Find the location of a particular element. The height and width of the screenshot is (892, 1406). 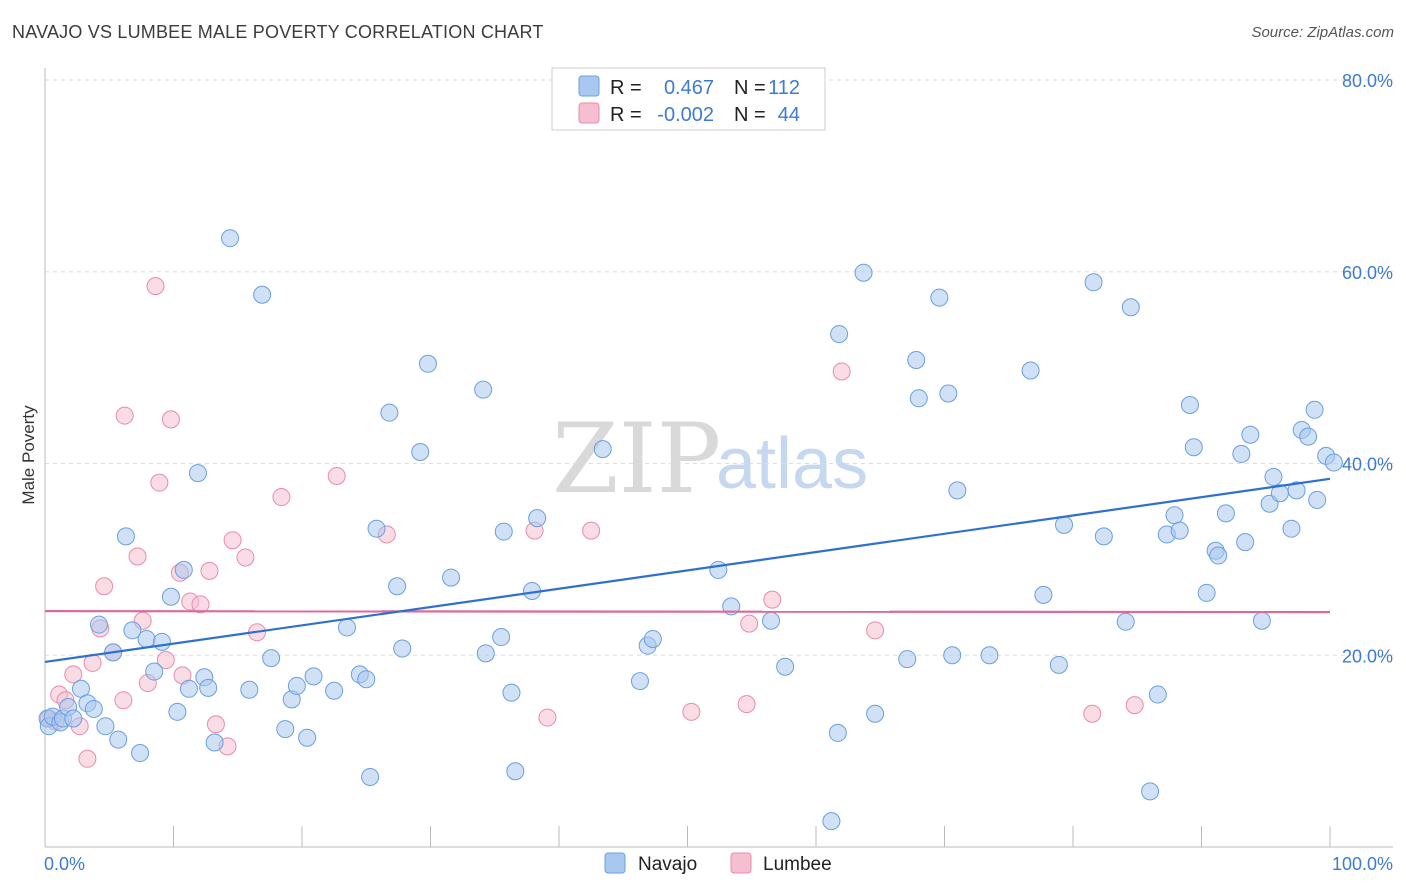

navajo-swatch is located at coordinates (589, 86).